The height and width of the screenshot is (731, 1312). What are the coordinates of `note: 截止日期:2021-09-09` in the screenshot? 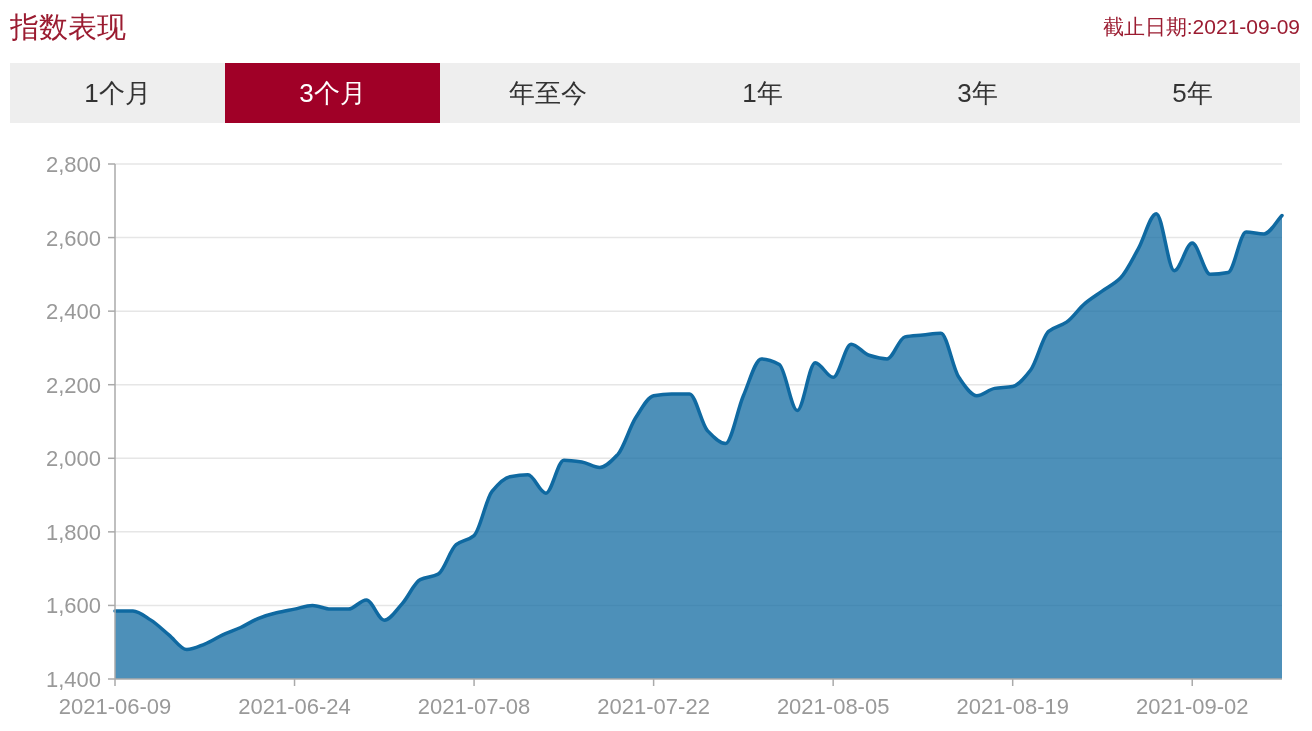 It's located at (1201, 26).